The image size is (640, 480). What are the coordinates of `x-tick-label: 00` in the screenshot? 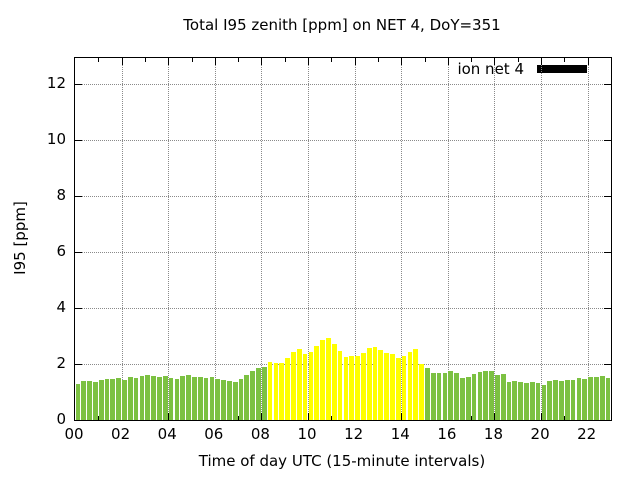 It's located at (74, 434).